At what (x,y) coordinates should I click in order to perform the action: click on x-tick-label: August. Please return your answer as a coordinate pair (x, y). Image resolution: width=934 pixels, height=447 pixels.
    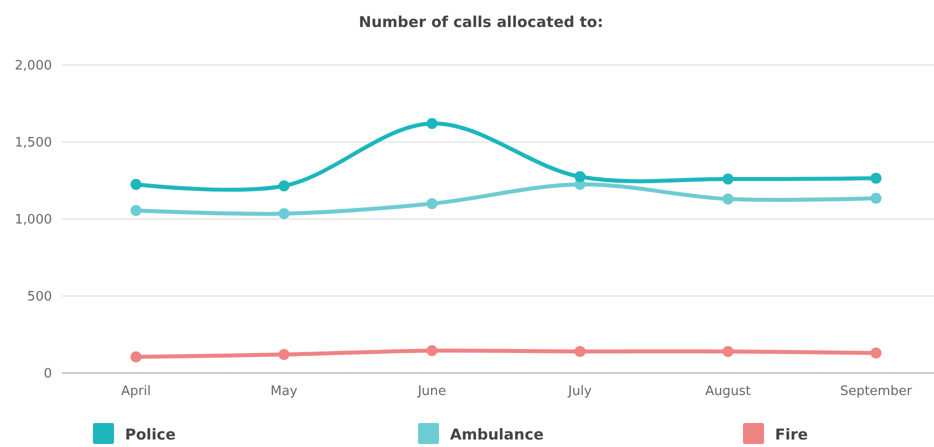
    Looking at the image, I should click on (728, 391).